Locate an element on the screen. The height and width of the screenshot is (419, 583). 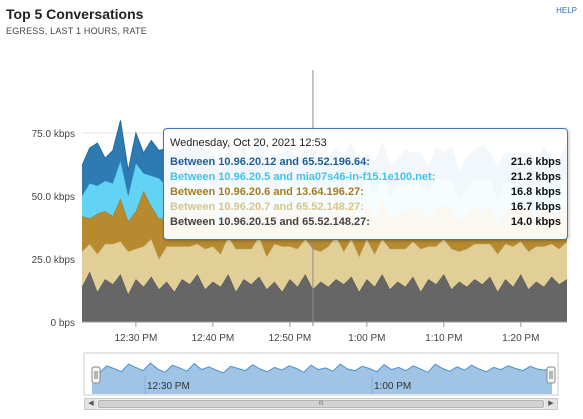
scroll-right-arrow-icon: ▶ is located at coordinates (551, 404).